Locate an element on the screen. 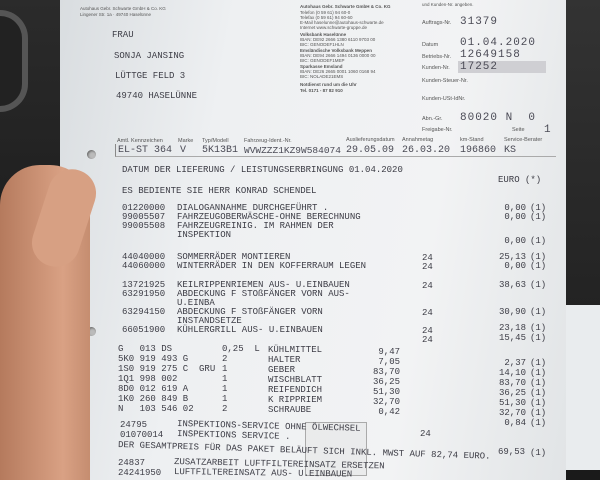 This screenshot has height=480, width=600. part-no: 8D0 012 619 A is located at coordinates (153, 389).